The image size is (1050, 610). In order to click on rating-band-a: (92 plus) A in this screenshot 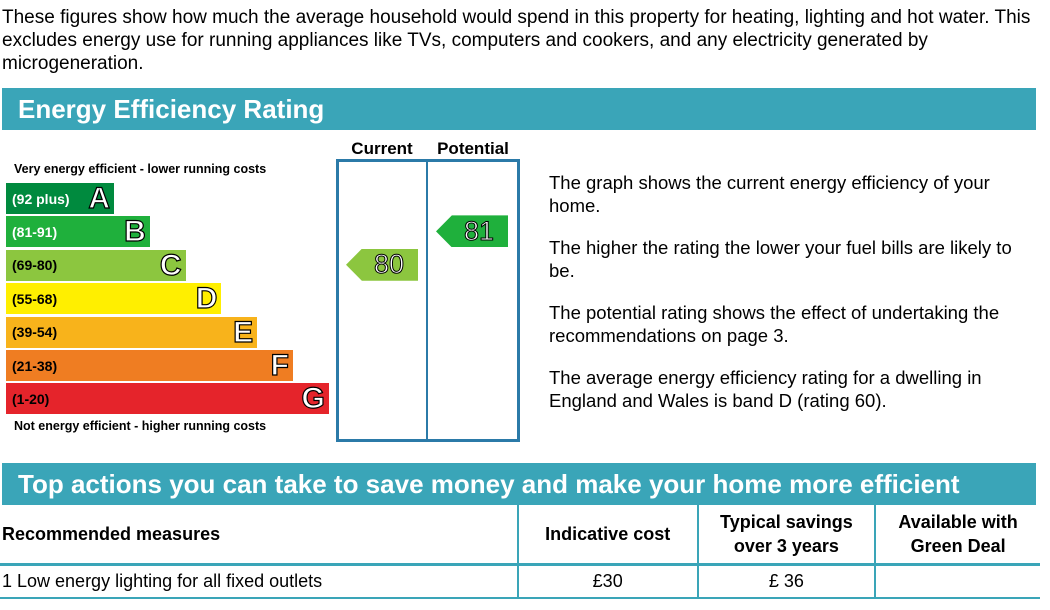, I will do `click(60, 198)`.